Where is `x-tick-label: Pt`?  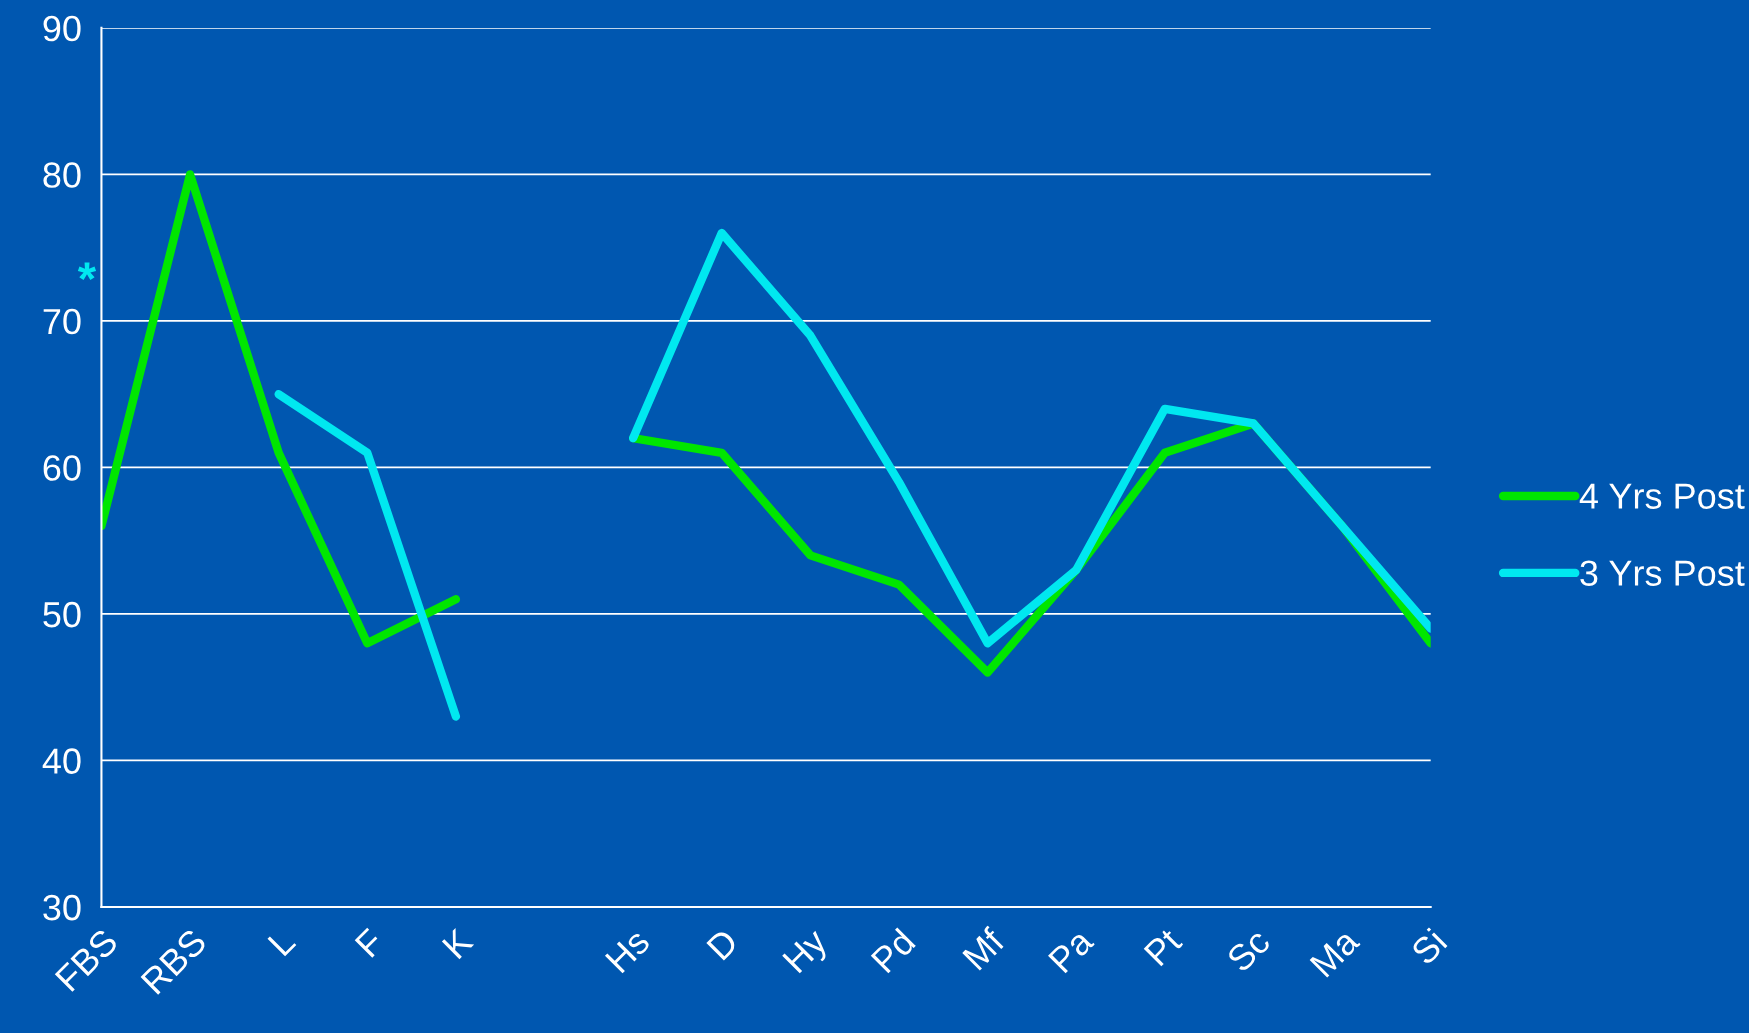 x-tick-label: Pt is located at coordinates (1163, 946).